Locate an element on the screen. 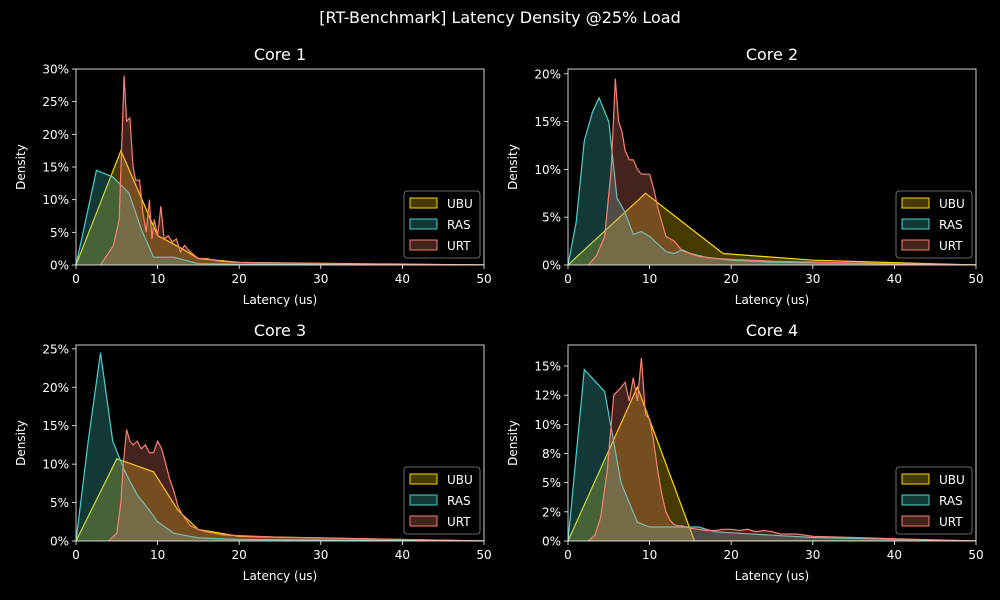  panel-title: Core 4 is located at coordinates (772, 330).